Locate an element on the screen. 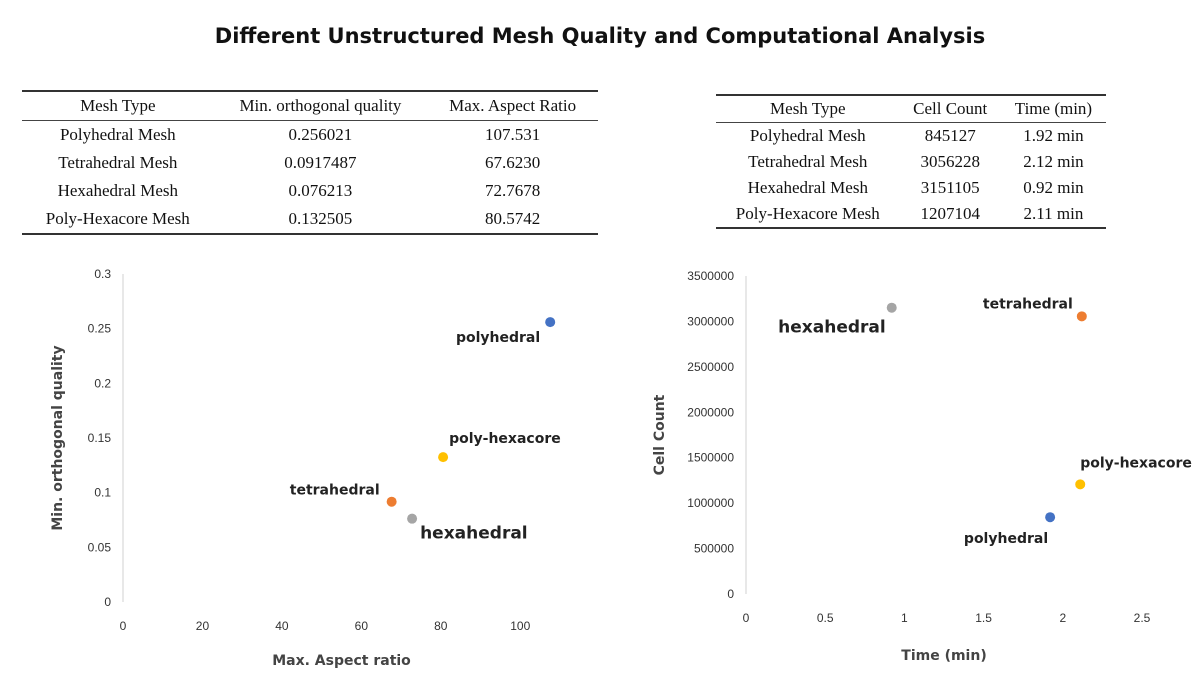  table-cell: 845127 is located at coordinates (950, 135).